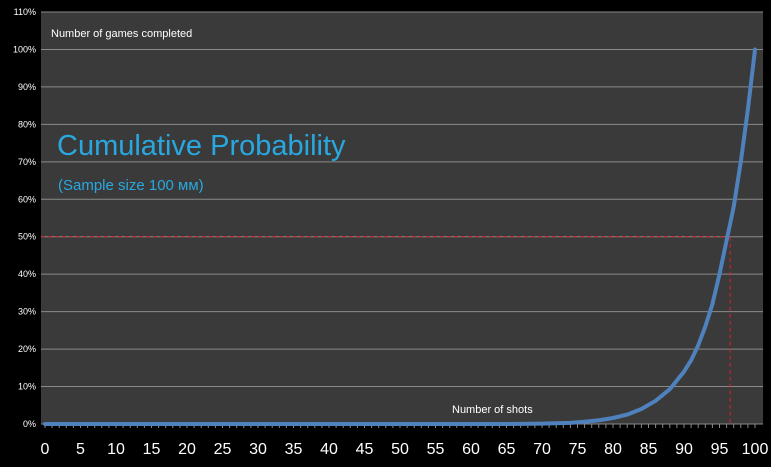 This screenshot has width=771, height=467. Describe the element at coordinates (27, 237) in the screenshot. I see `y-tick-label: 50%` at that location.